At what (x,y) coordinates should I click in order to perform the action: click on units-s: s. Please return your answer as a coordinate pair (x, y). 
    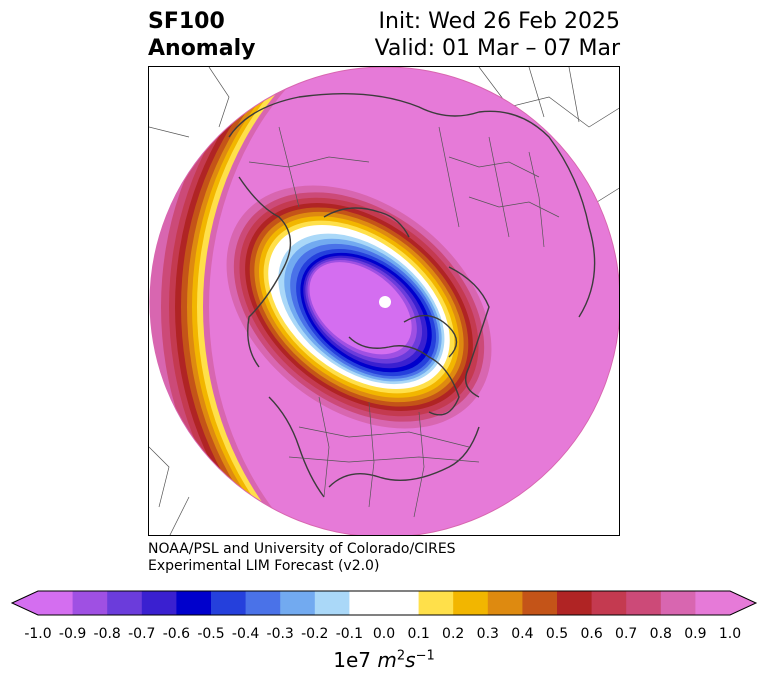
    Looking at the image, I should click on (410, 660).